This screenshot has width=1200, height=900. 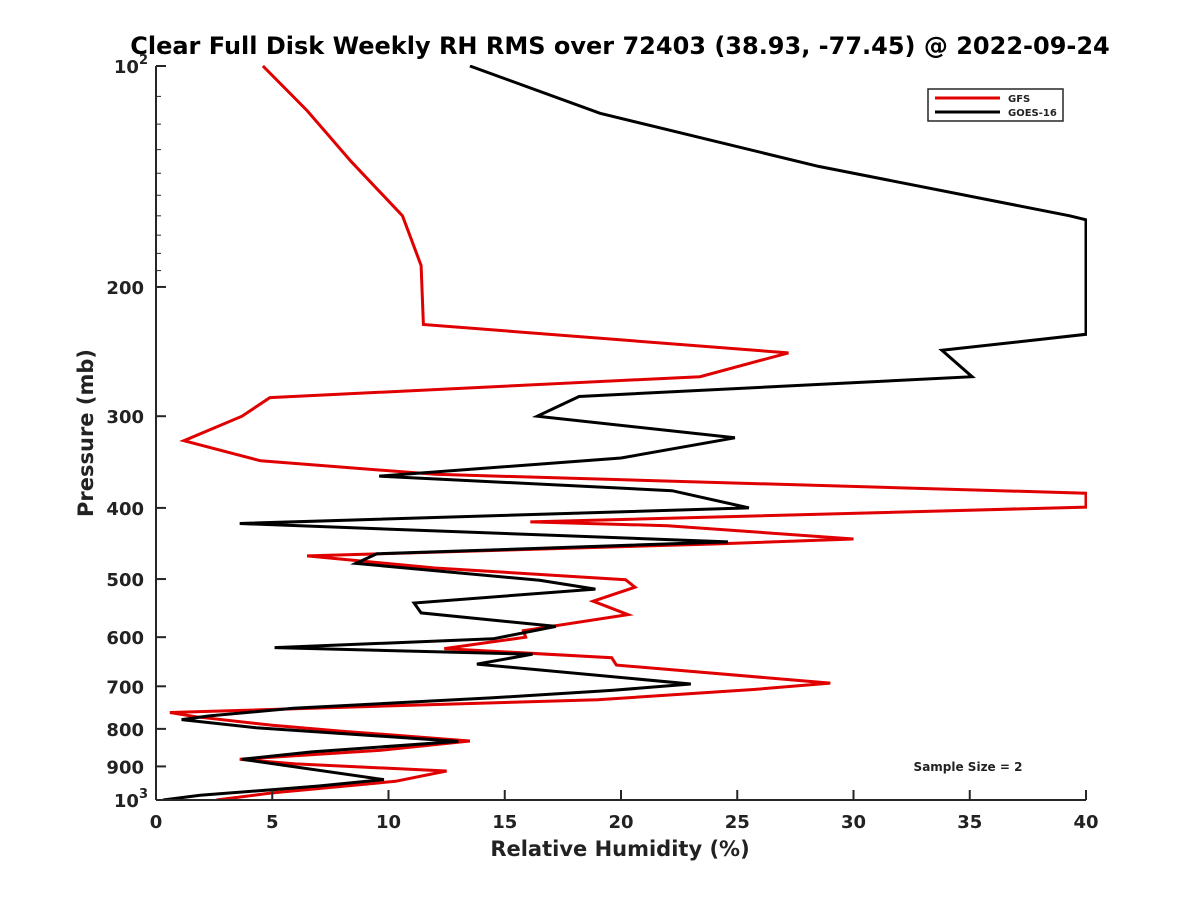 I want to click on x-tick-label: 35, so click(x=969, y=822).